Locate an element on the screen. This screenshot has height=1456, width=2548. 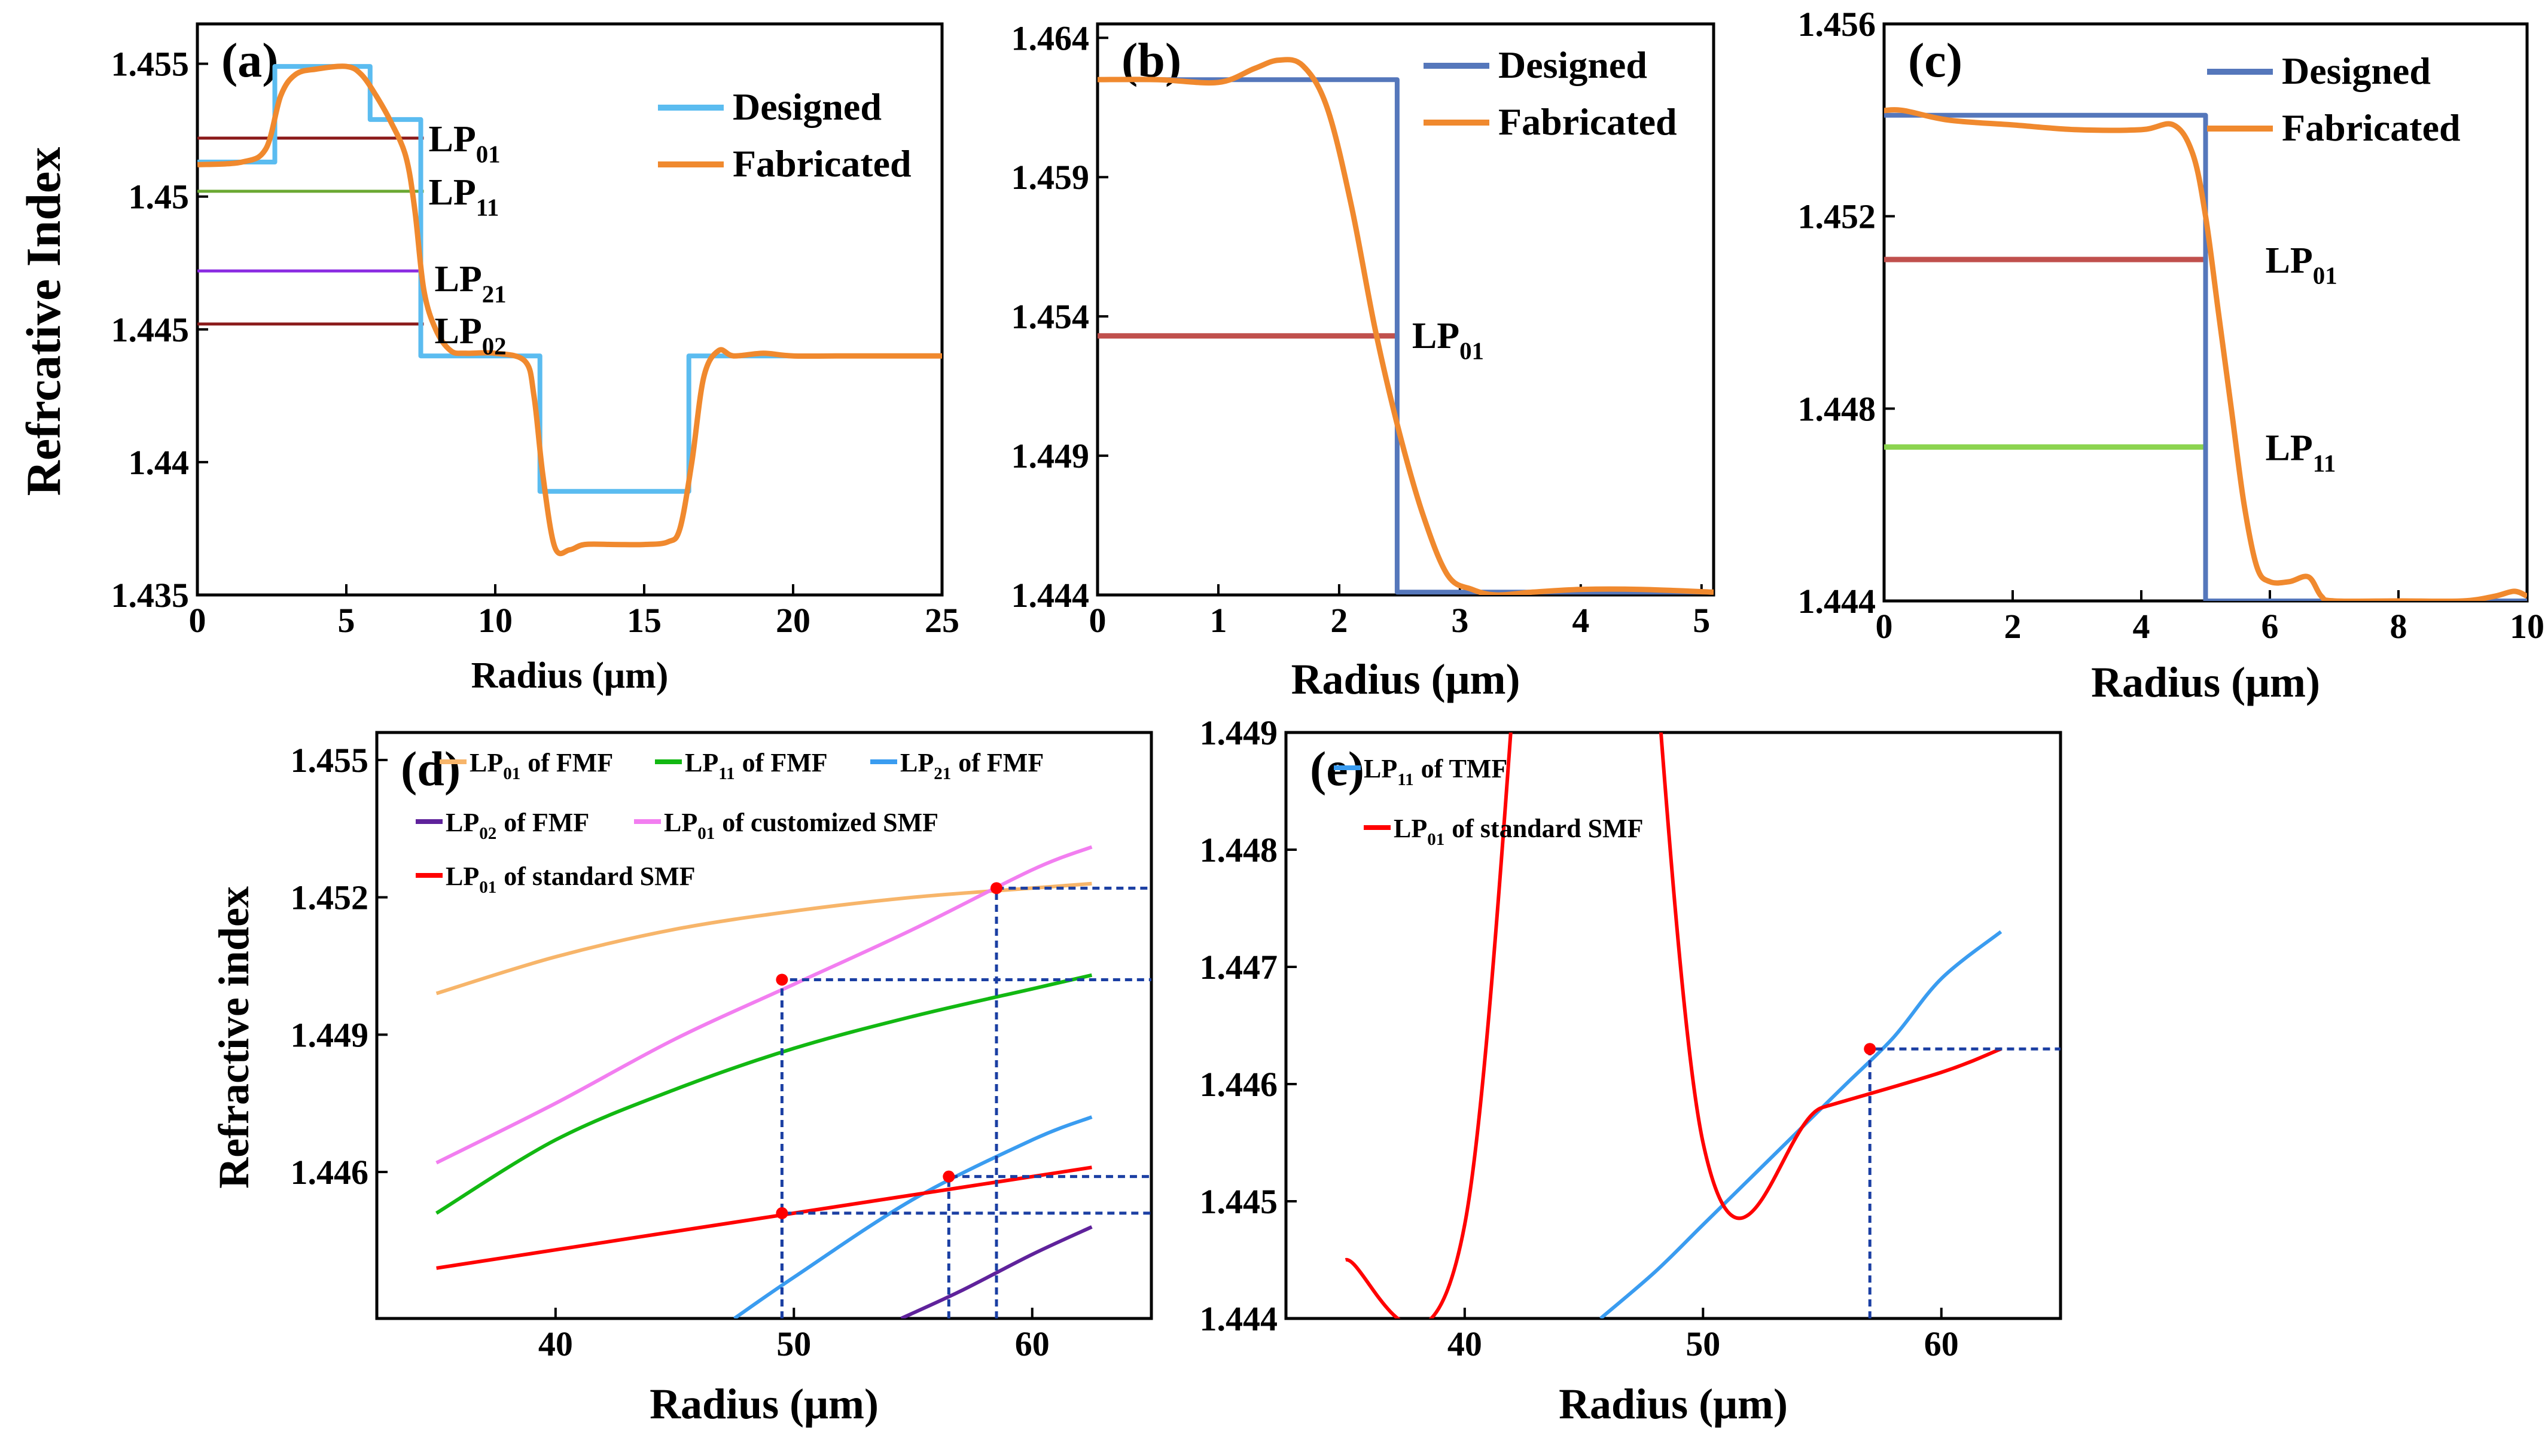
x-tick-label: 6 is located at coordinates (2270, 626).